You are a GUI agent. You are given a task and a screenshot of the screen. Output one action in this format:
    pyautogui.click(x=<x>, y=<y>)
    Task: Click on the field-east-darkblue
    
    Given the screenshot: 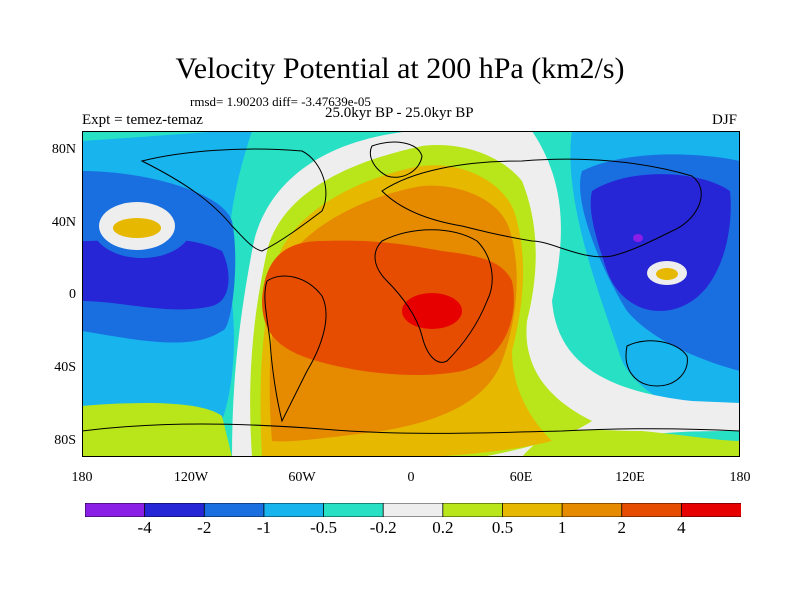 What is the action you would take?
    pyautogui.click(x=660, y=242)
    